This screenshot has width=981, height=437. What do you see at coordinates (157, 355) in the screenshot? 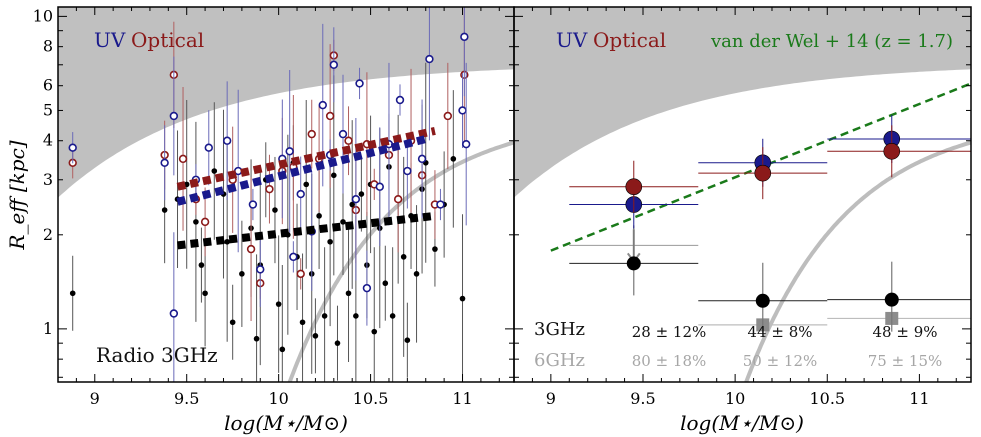
I see `left-annotation-radio: Radio 3GHz` at bounding box center [157, 355].